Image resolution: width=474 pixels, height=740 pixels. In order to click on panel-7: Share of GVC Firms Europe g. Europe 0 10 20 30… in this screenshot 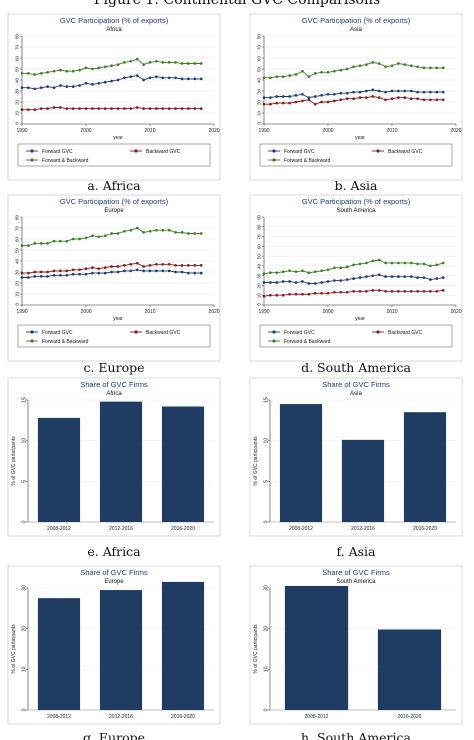, I will do `click(114, 652)`.